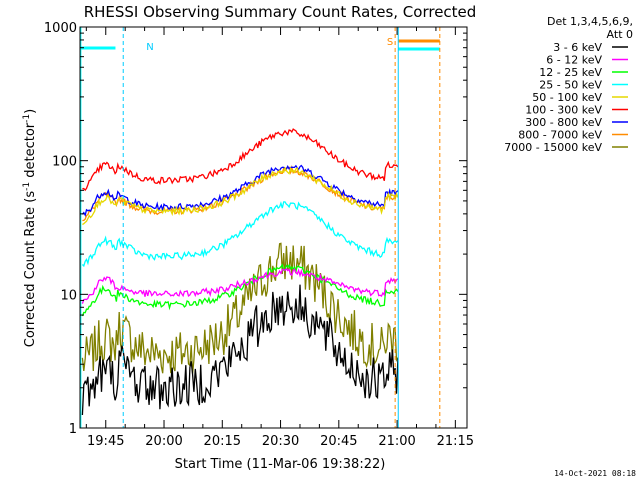 This screenshot has height=480, width=640. What do you see at coordinates (149, 47) in the screenshot?
I see `n-marker-label: N` at bounding box center [149, 47].